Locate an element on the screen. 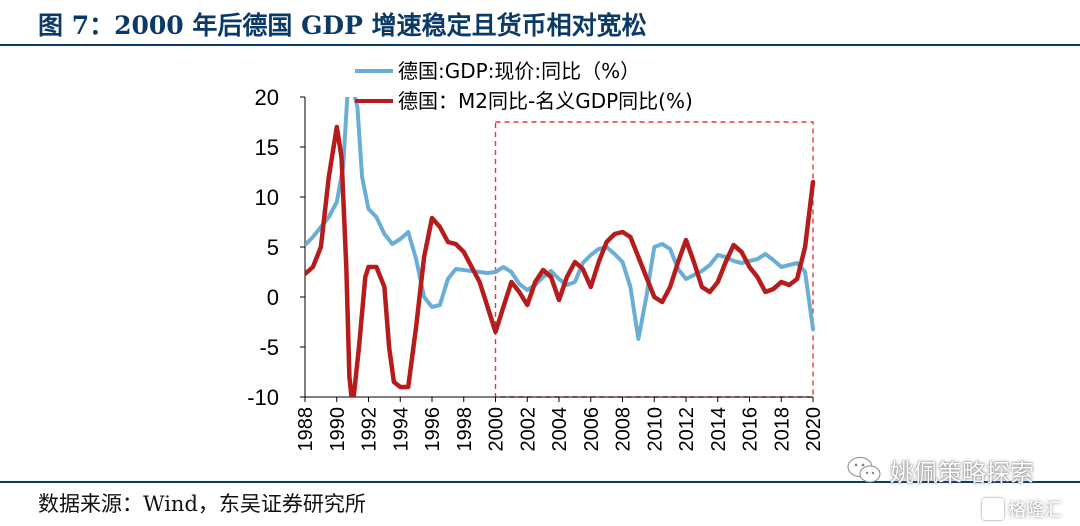 The height and width of the screenshot is (526, 1080). x-tick-label: 2004 is located at coordinates (560, 429).